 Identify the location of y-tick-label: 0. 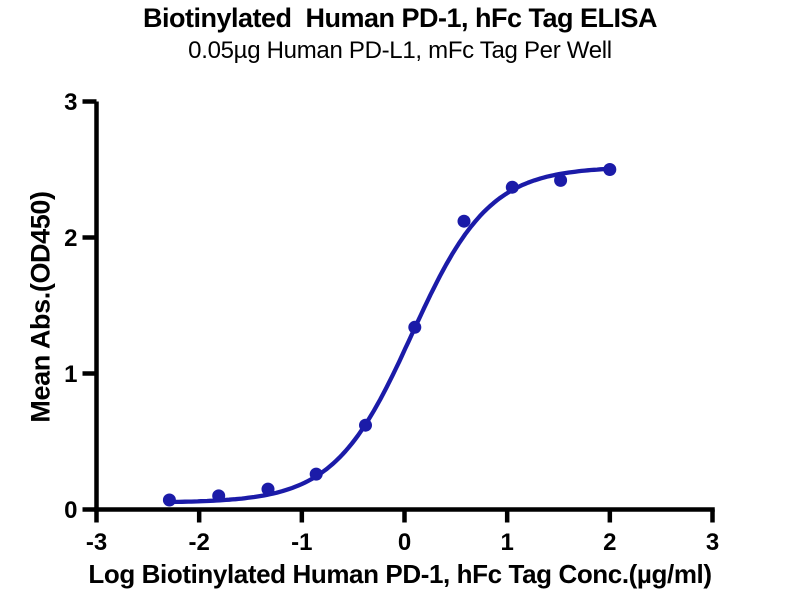
(70, 510).